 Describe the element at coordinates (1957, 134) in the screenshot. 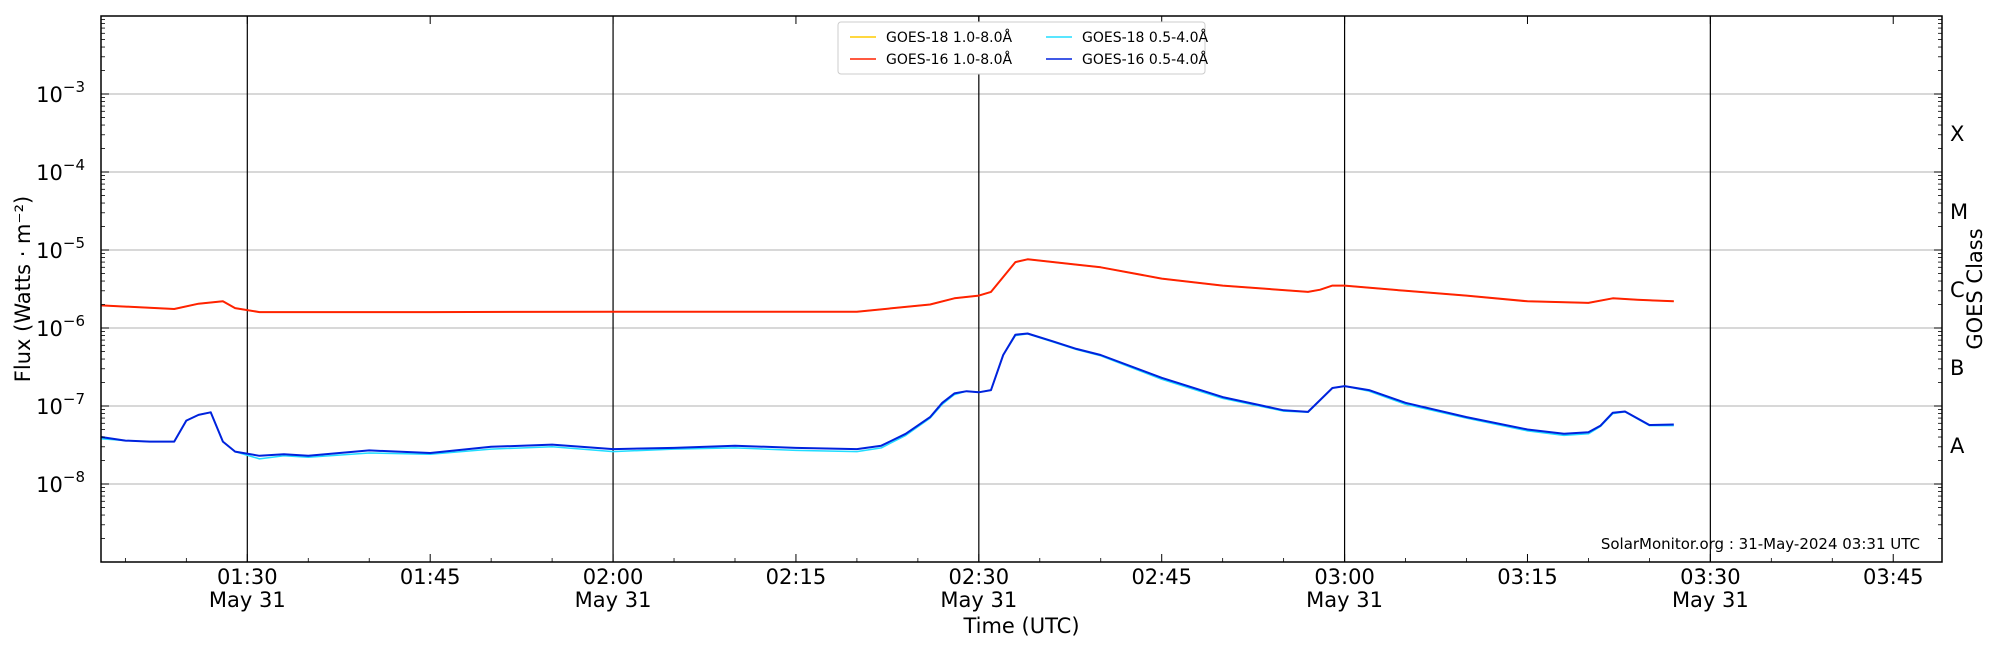

I see `goes-class-label: X` at that location.